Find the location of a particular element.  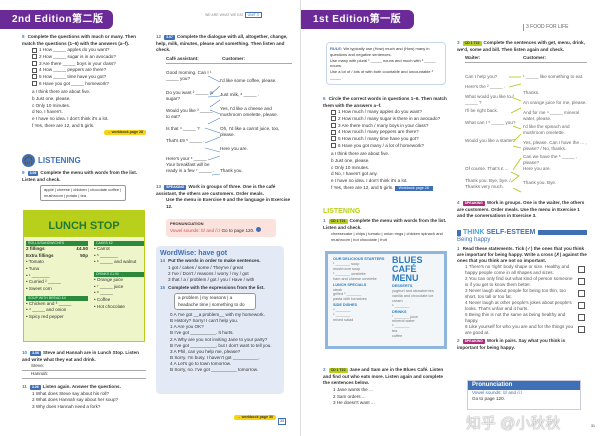

question: 4 How _____ peppers are there? is located at coordinates (89, 70).